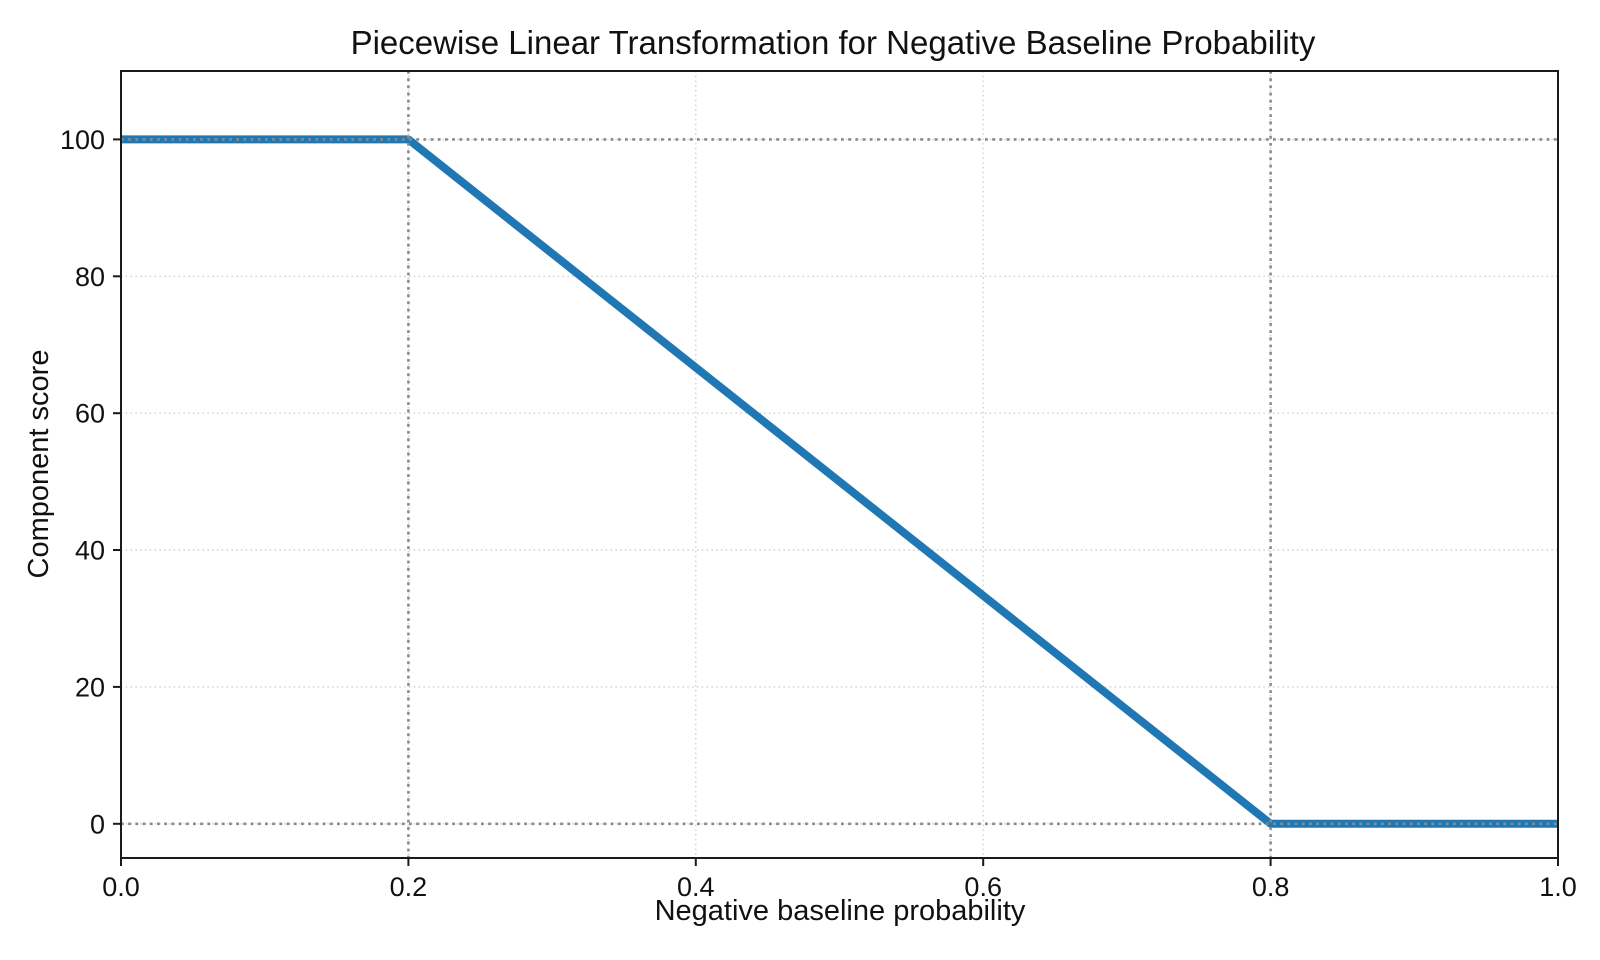 The width and height of the screenshot is (1600, 960). What do you see at coordinates (1558, 887) in the screenshot?
I see `x-tick-label: 1.0` at bounding box center [1558, 887].